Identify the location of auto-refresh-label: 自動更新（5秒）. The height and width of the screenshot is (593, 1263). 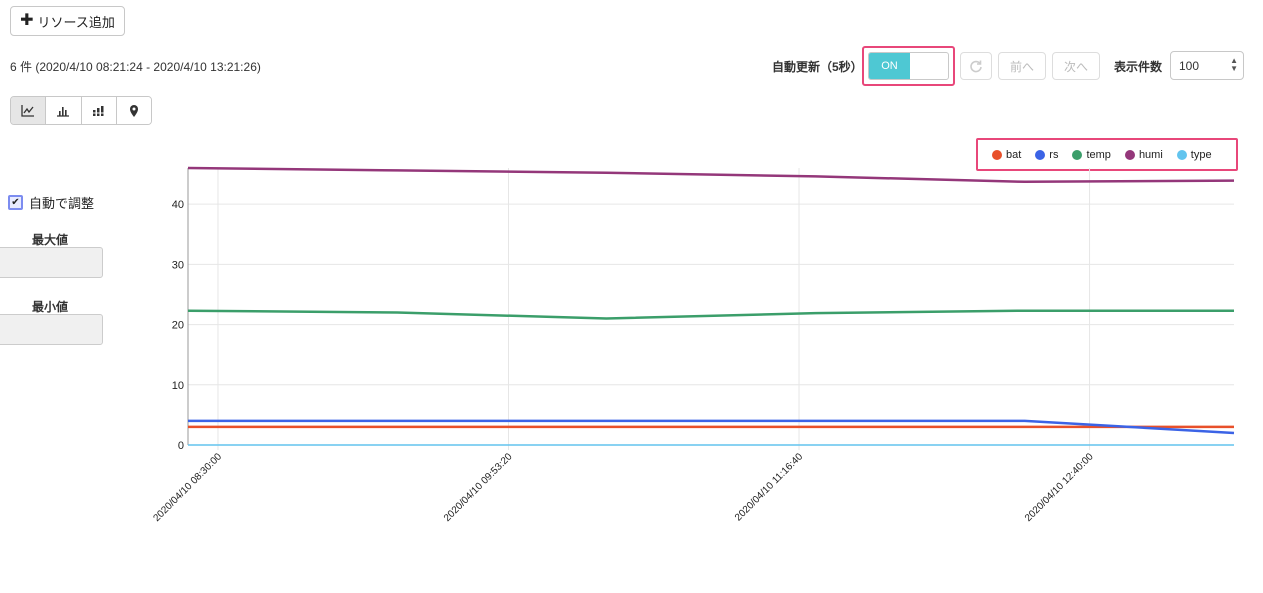
(817, 67).